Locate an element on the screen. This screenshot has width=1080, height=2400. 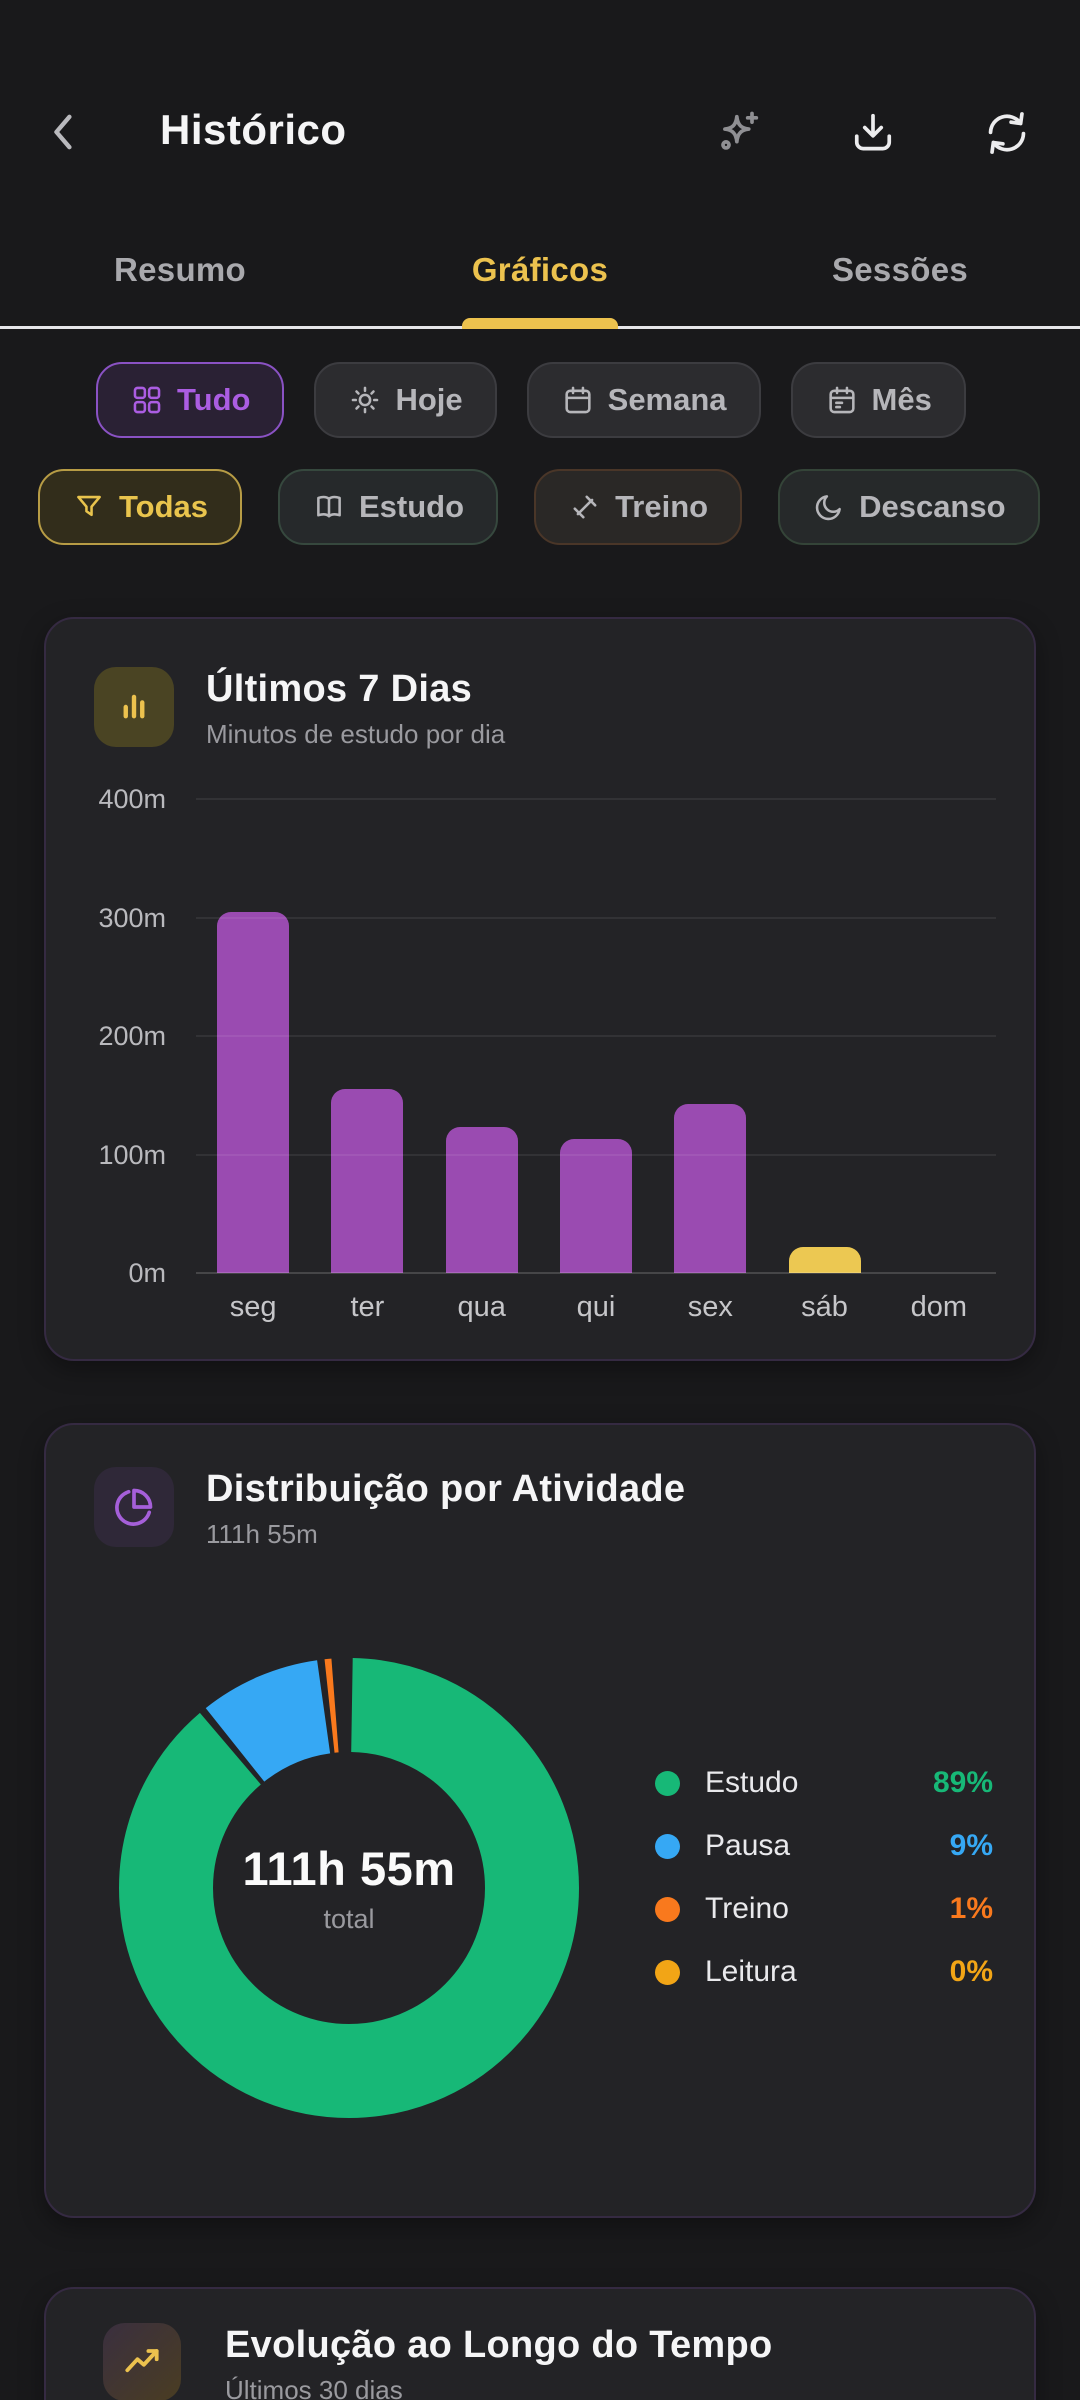
bar-sex is located at coordinates (710, 1188).